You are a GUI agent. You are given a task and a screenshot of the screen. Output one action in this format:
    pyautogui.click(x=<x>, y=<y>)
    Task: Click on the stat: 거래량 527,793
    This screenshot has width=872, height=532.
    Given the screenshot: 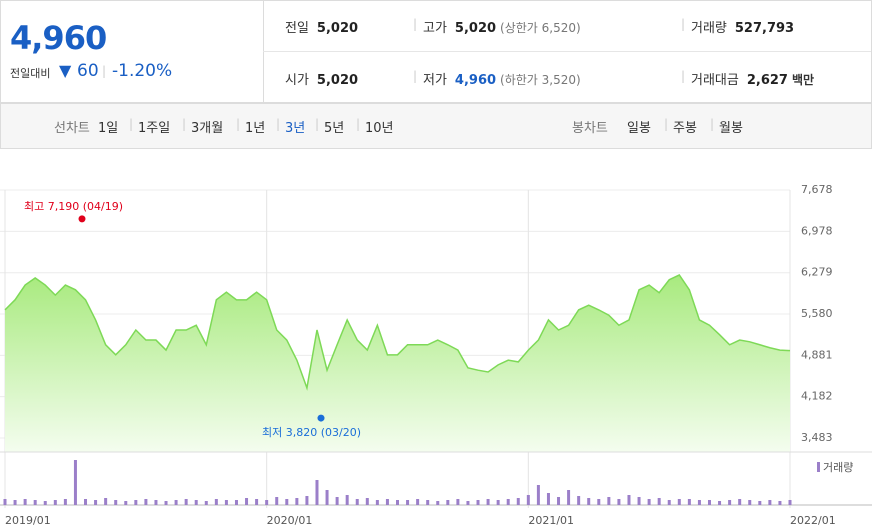 What is the action you would take?
    pyautogui.click(x=742, y=26)
    